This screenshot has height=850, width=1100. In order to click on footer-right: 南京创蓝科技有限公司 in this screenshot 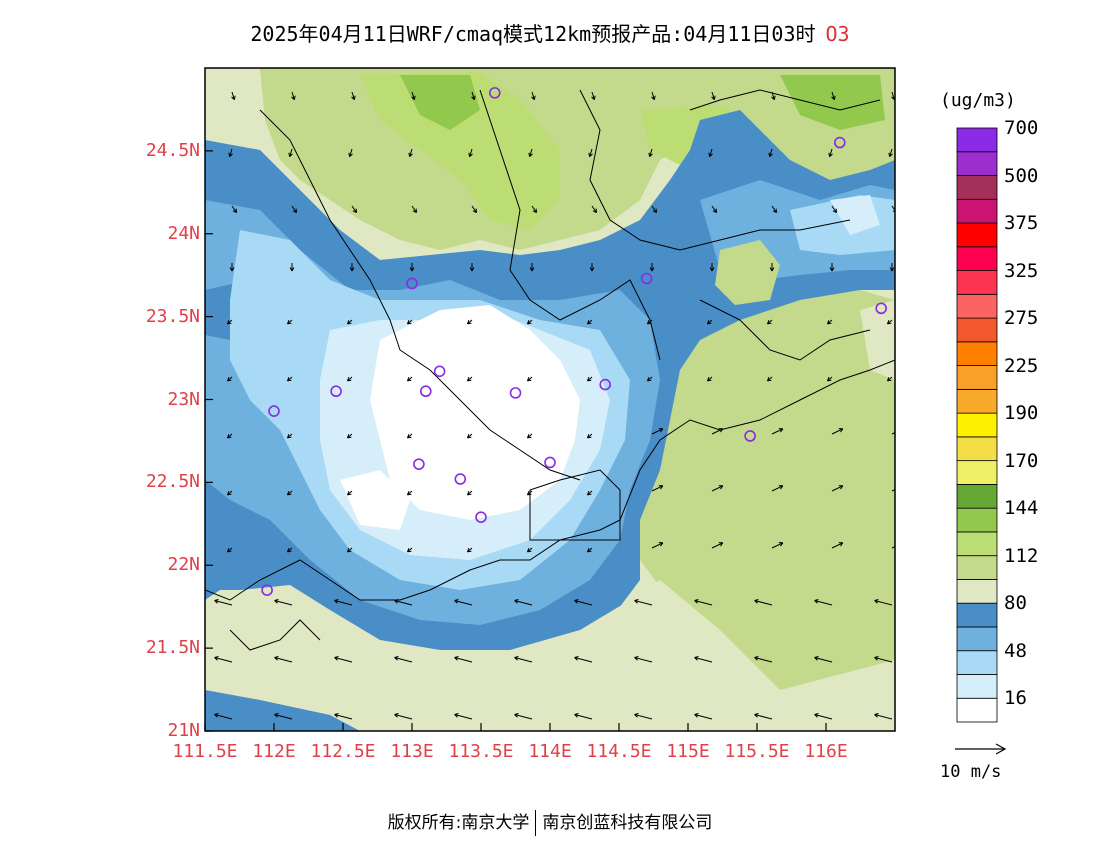, I will do `click(627, 823)`.